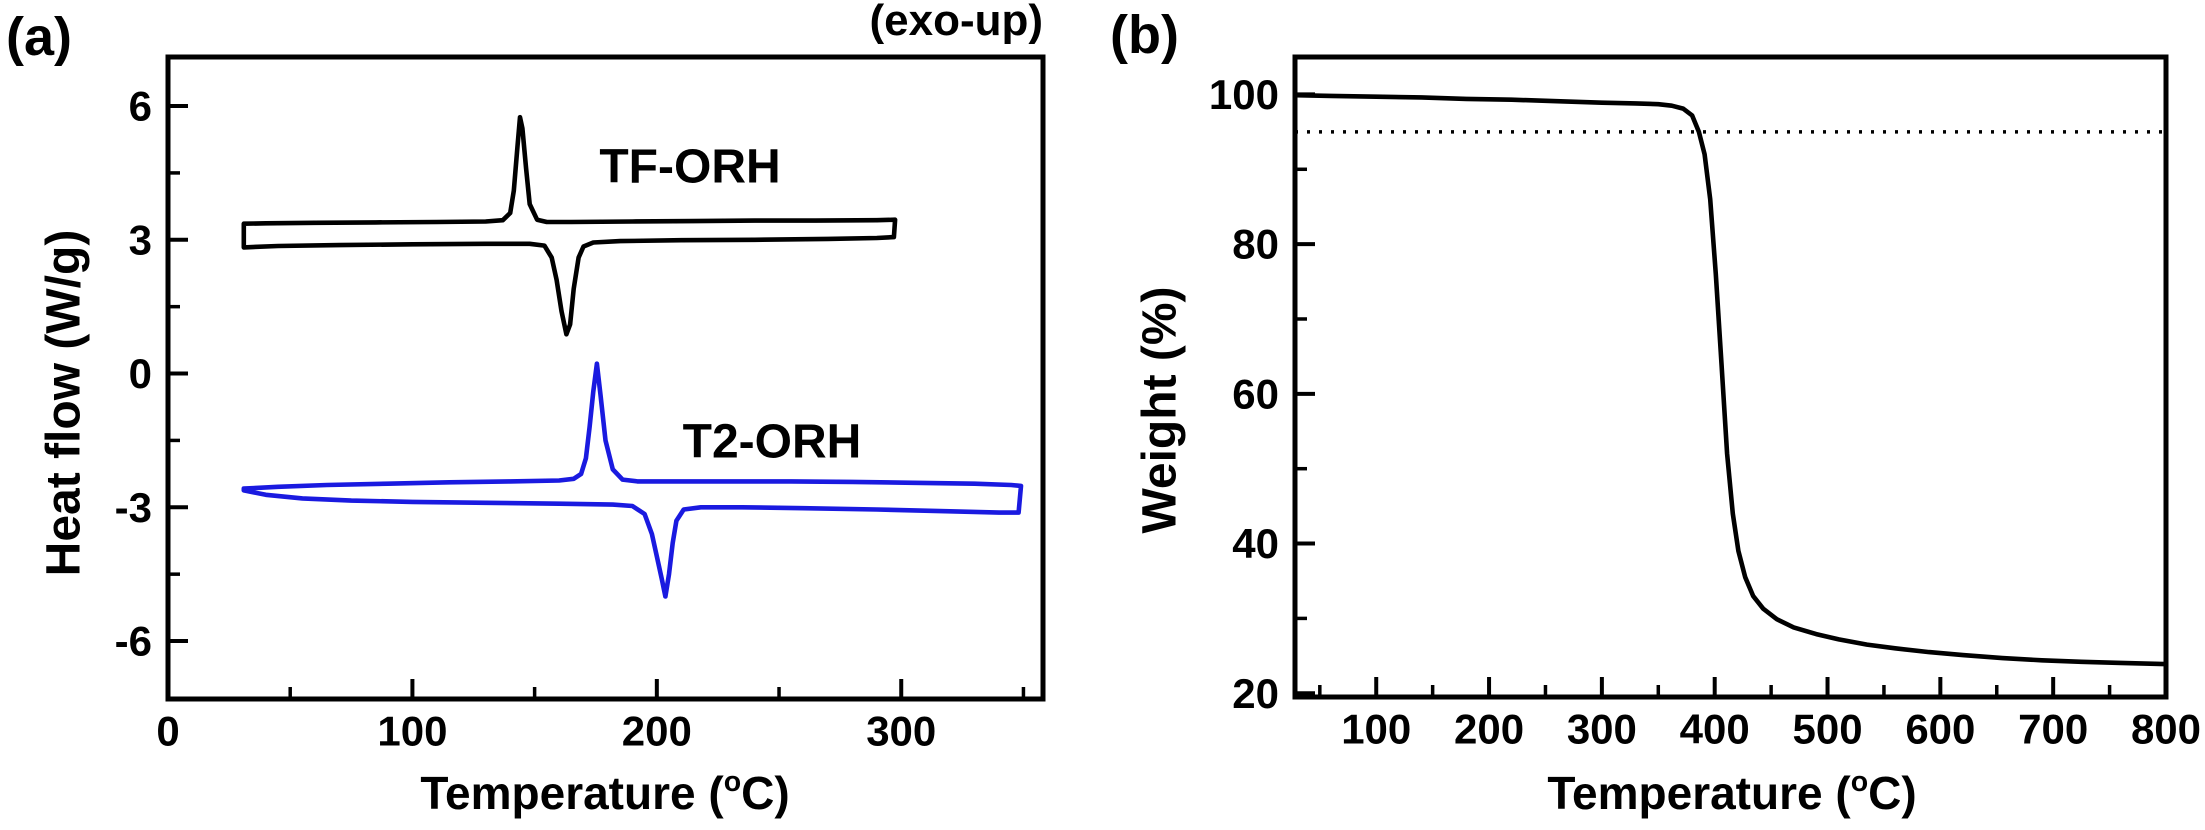 The height and width of the screenshot is (830, 2205). I want to click on dsc-x-title-text: Temperature (, so click(572, 793).